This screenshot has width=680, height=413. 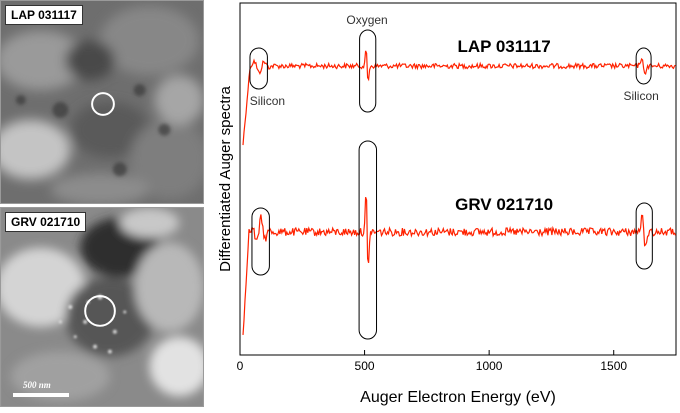 I want to click on micrograph-grv-021710: GRV 021710 500 nm, so click(x=102, y=307).